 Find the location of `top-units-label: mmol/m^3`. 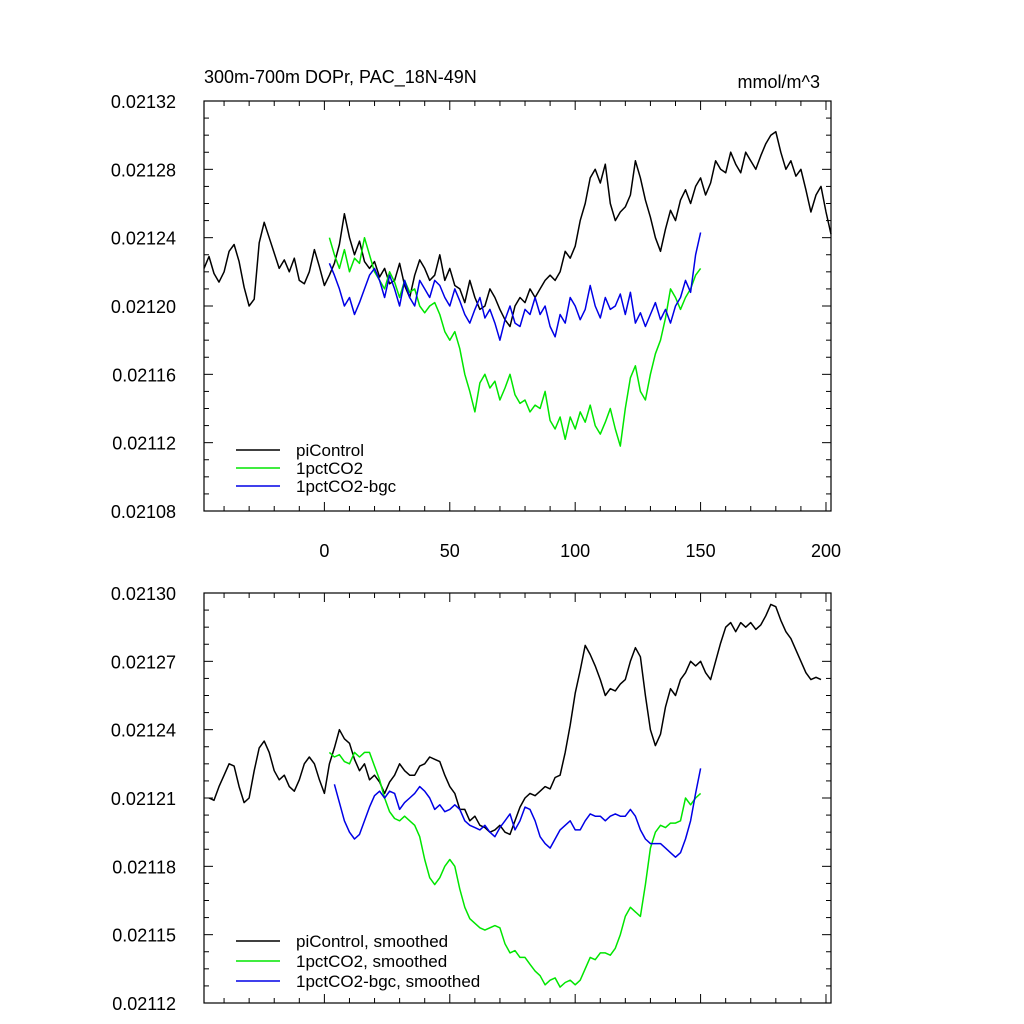

top-units-label: mmol/m^3 is located at coordinates (779, 82).